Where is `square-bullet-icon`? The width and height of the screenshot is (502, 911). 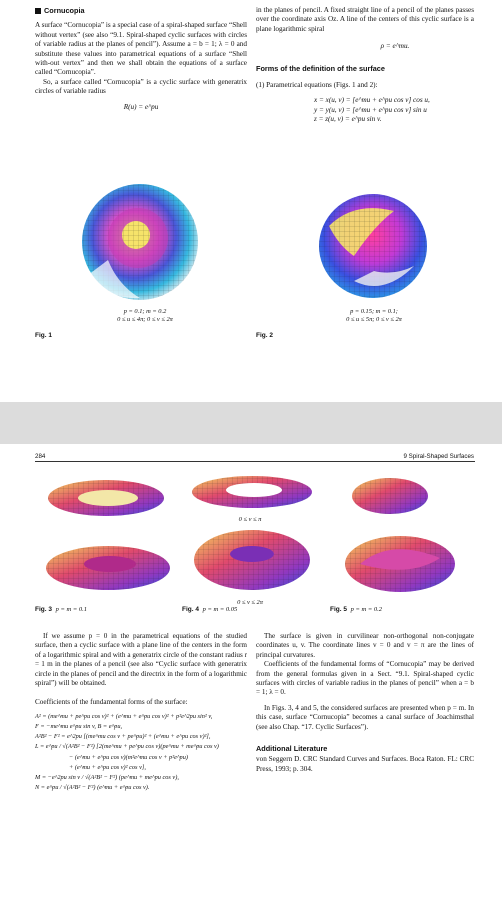
square-bullet-icon is located at coordinates (38, 11).